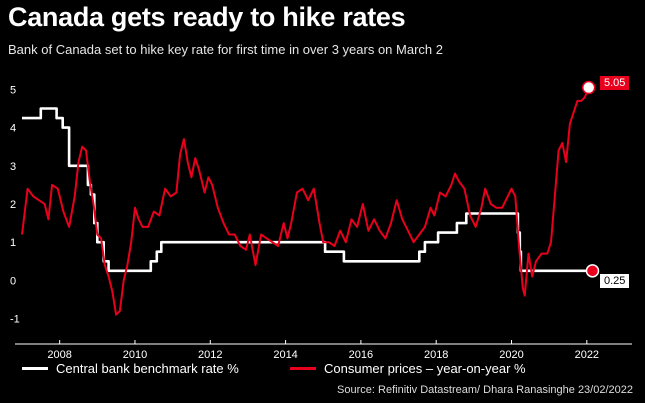 The height and width of the screenshot is (403, 645). What do you see at coordinates (425, 368) in the screenshot?
I see `legend-cpi-label: Consumer prices – year-on-year %` at bounding box center [425, 368].